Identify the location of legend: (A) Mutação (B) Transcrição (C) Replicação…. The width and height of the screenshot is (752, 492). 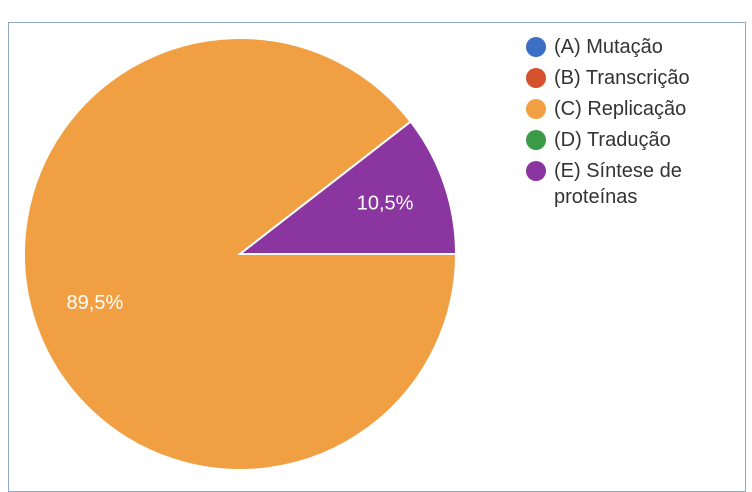
(636, 124).